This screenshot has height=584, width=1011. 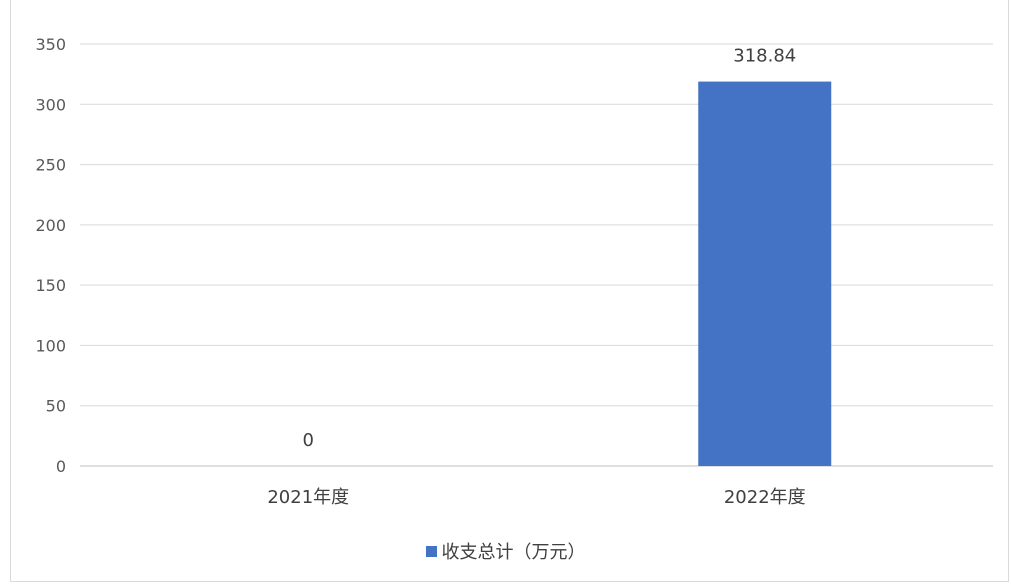 I want to click on y-tick-label: 100, so click(x=50, y=345).